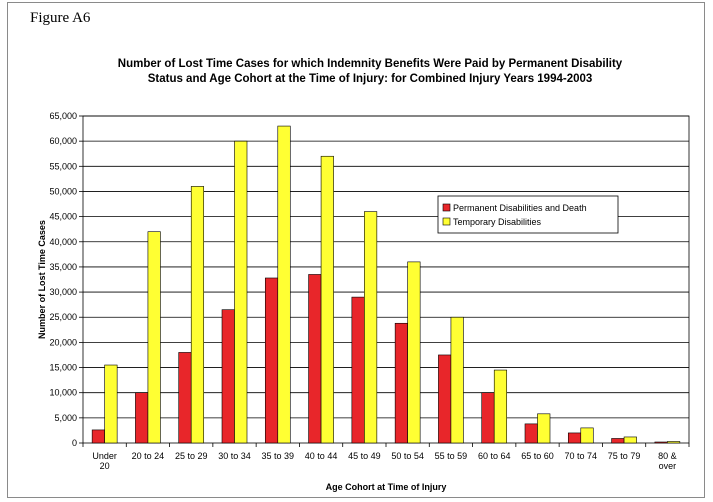  I want to click on y-tick-label: 65,000, so click(63, 116).